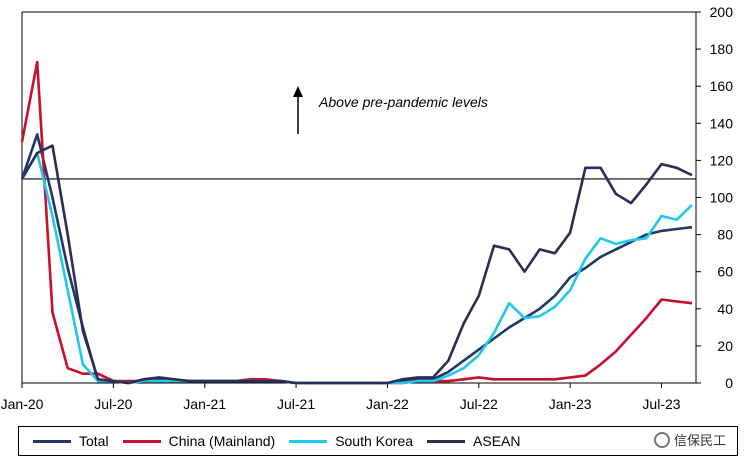  Describe the element at coordinates (729, 383) in the screenshot. I see `y-tick-label: 0` at that location.